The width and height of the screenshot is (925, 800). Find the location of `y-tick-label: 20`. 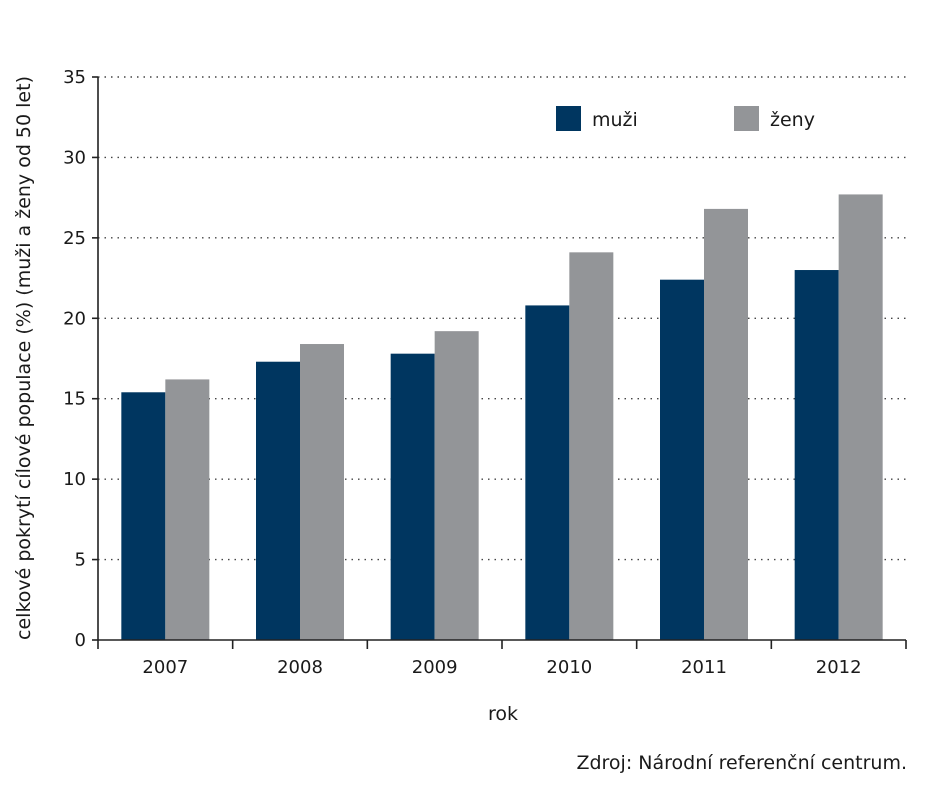

y-tick-label: 20 is located at coordinates (74, 318).